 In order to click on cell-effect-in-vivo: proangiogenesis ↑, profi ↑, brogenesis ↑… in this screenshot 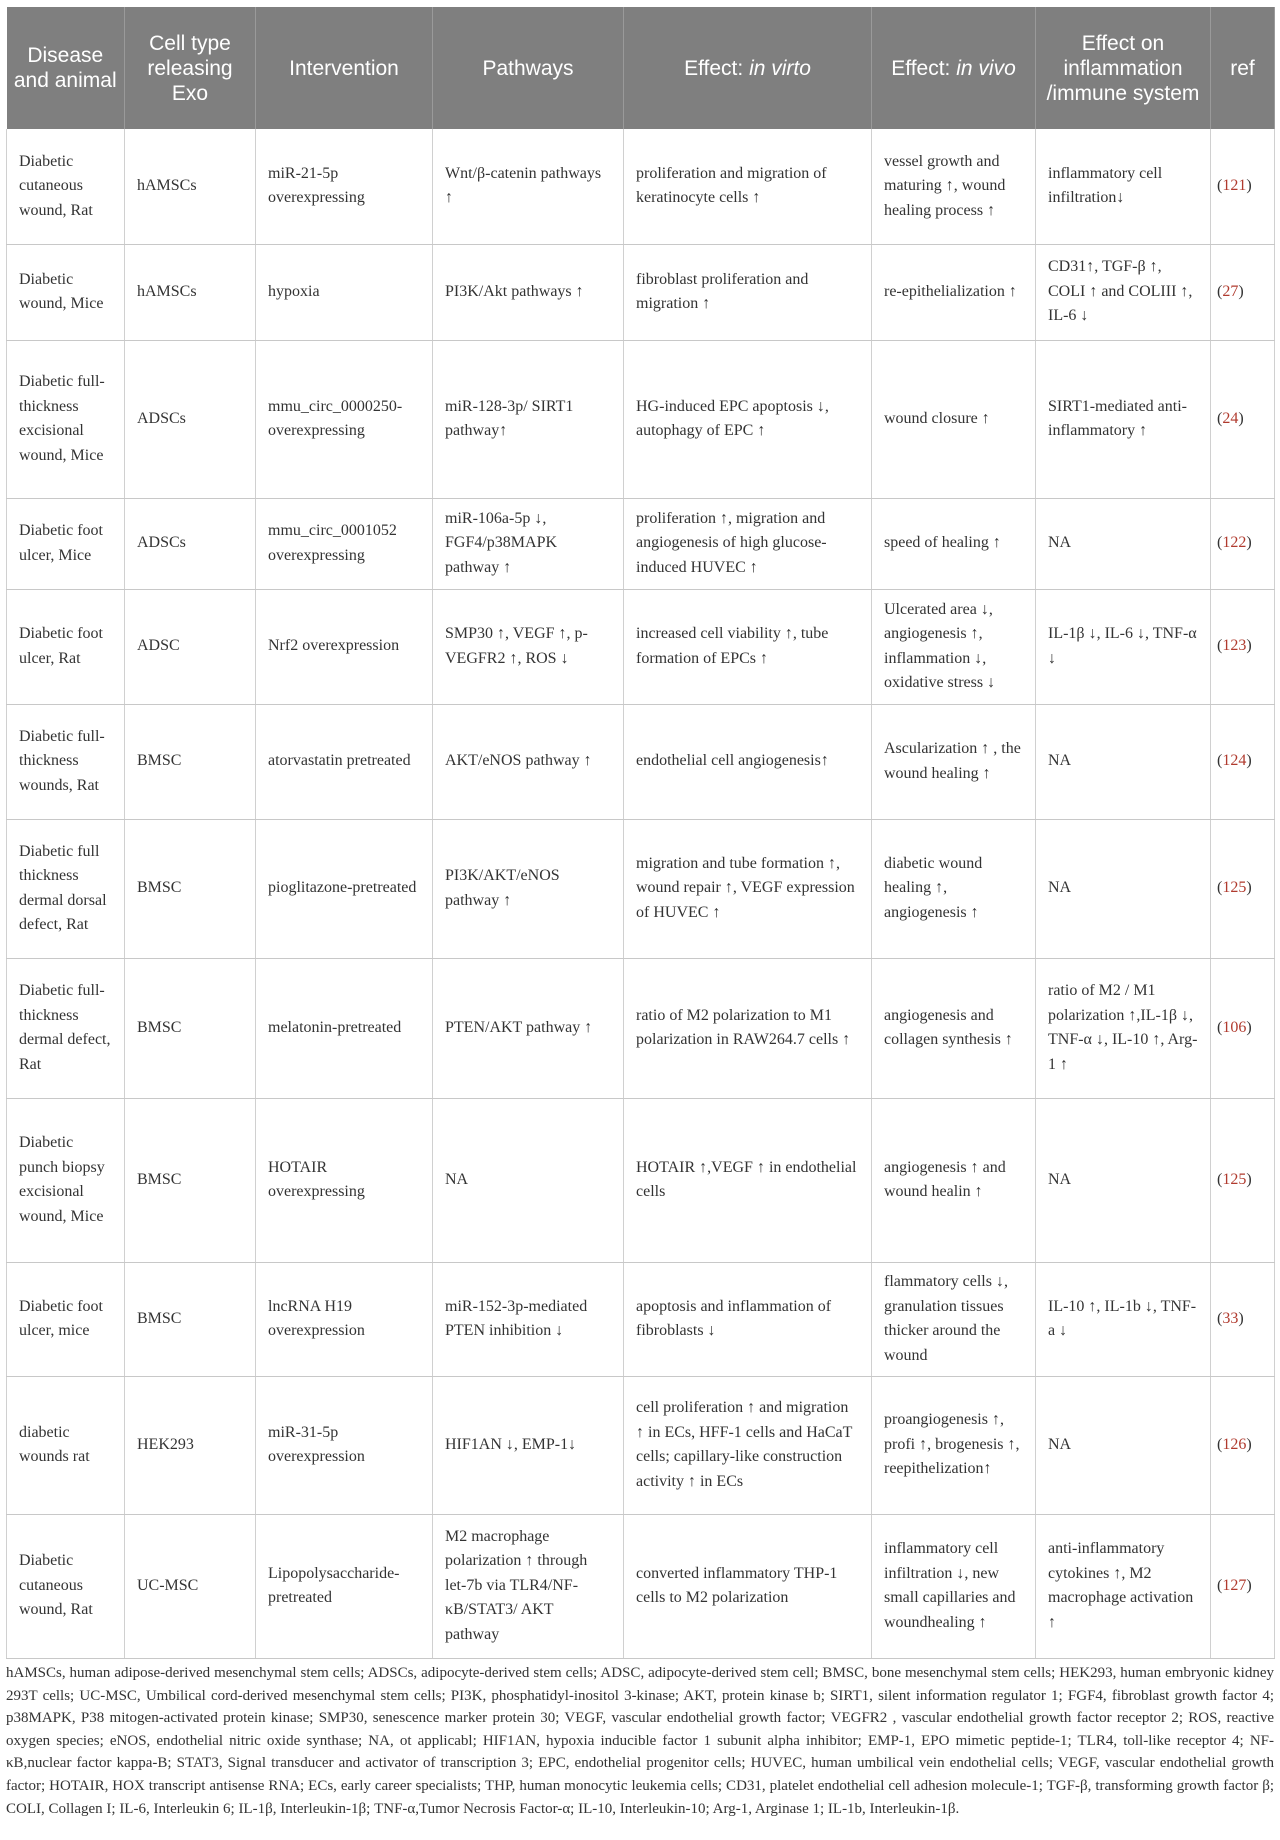, I will do `click(953, 1445)`.